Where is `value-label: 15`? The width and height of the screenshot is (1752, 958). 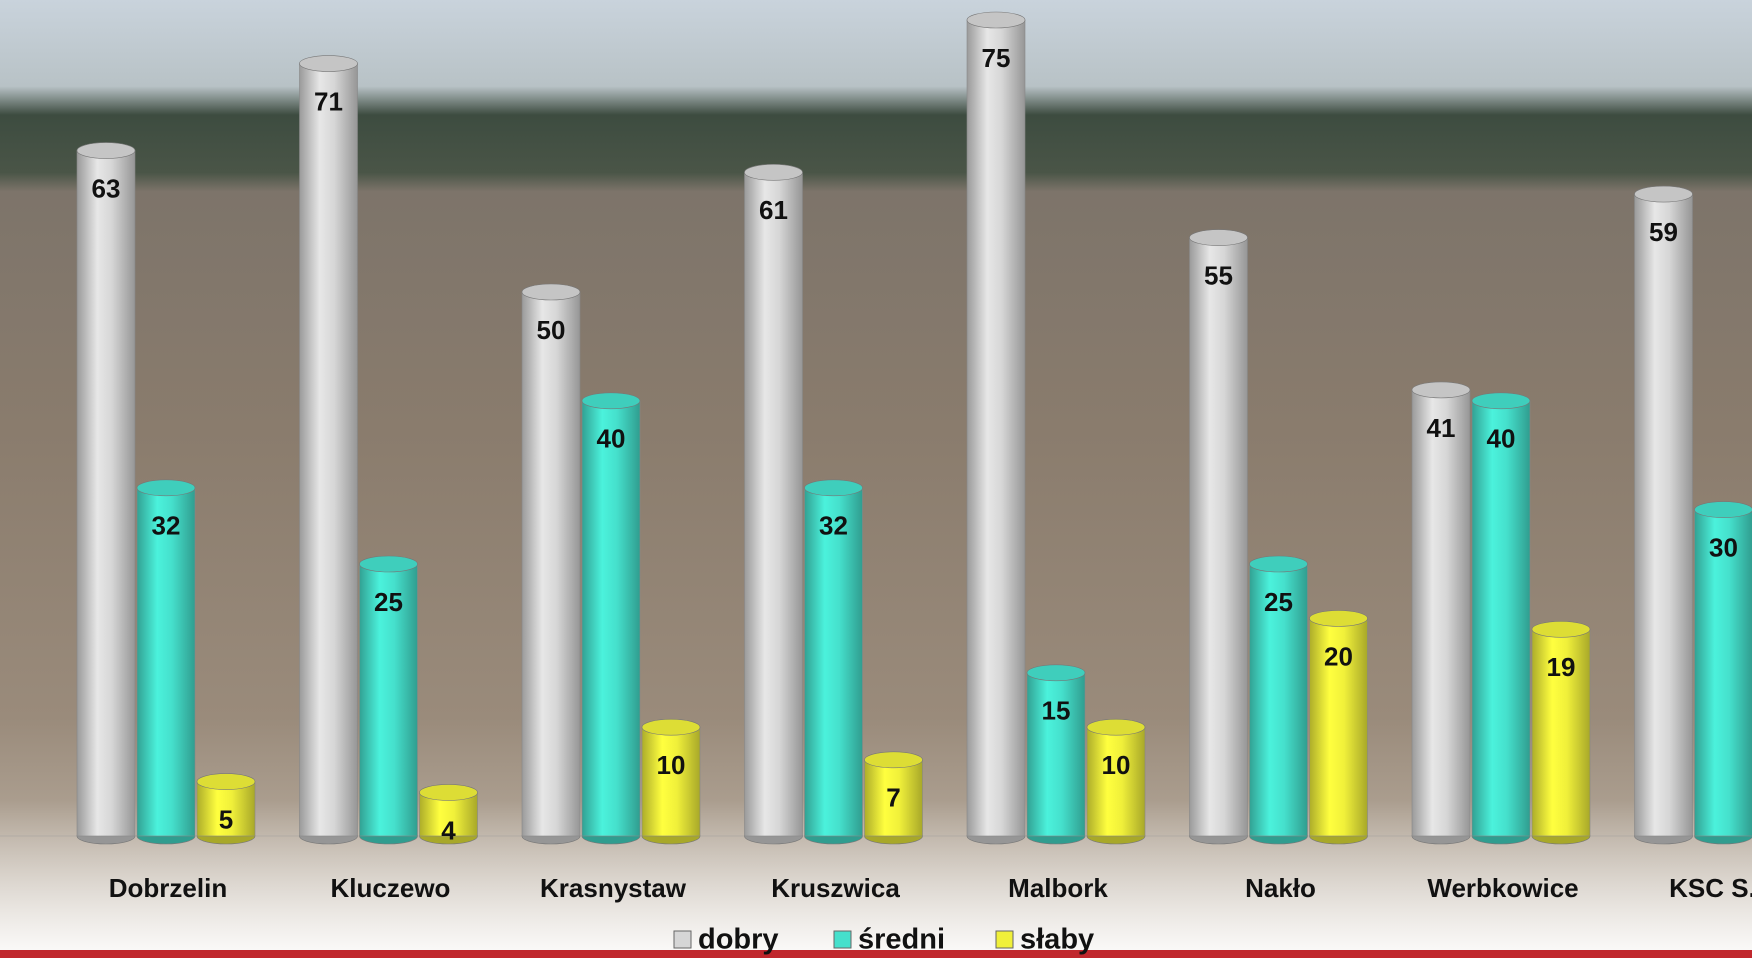 value-label: 15 is located at coordinates (1056, 711).